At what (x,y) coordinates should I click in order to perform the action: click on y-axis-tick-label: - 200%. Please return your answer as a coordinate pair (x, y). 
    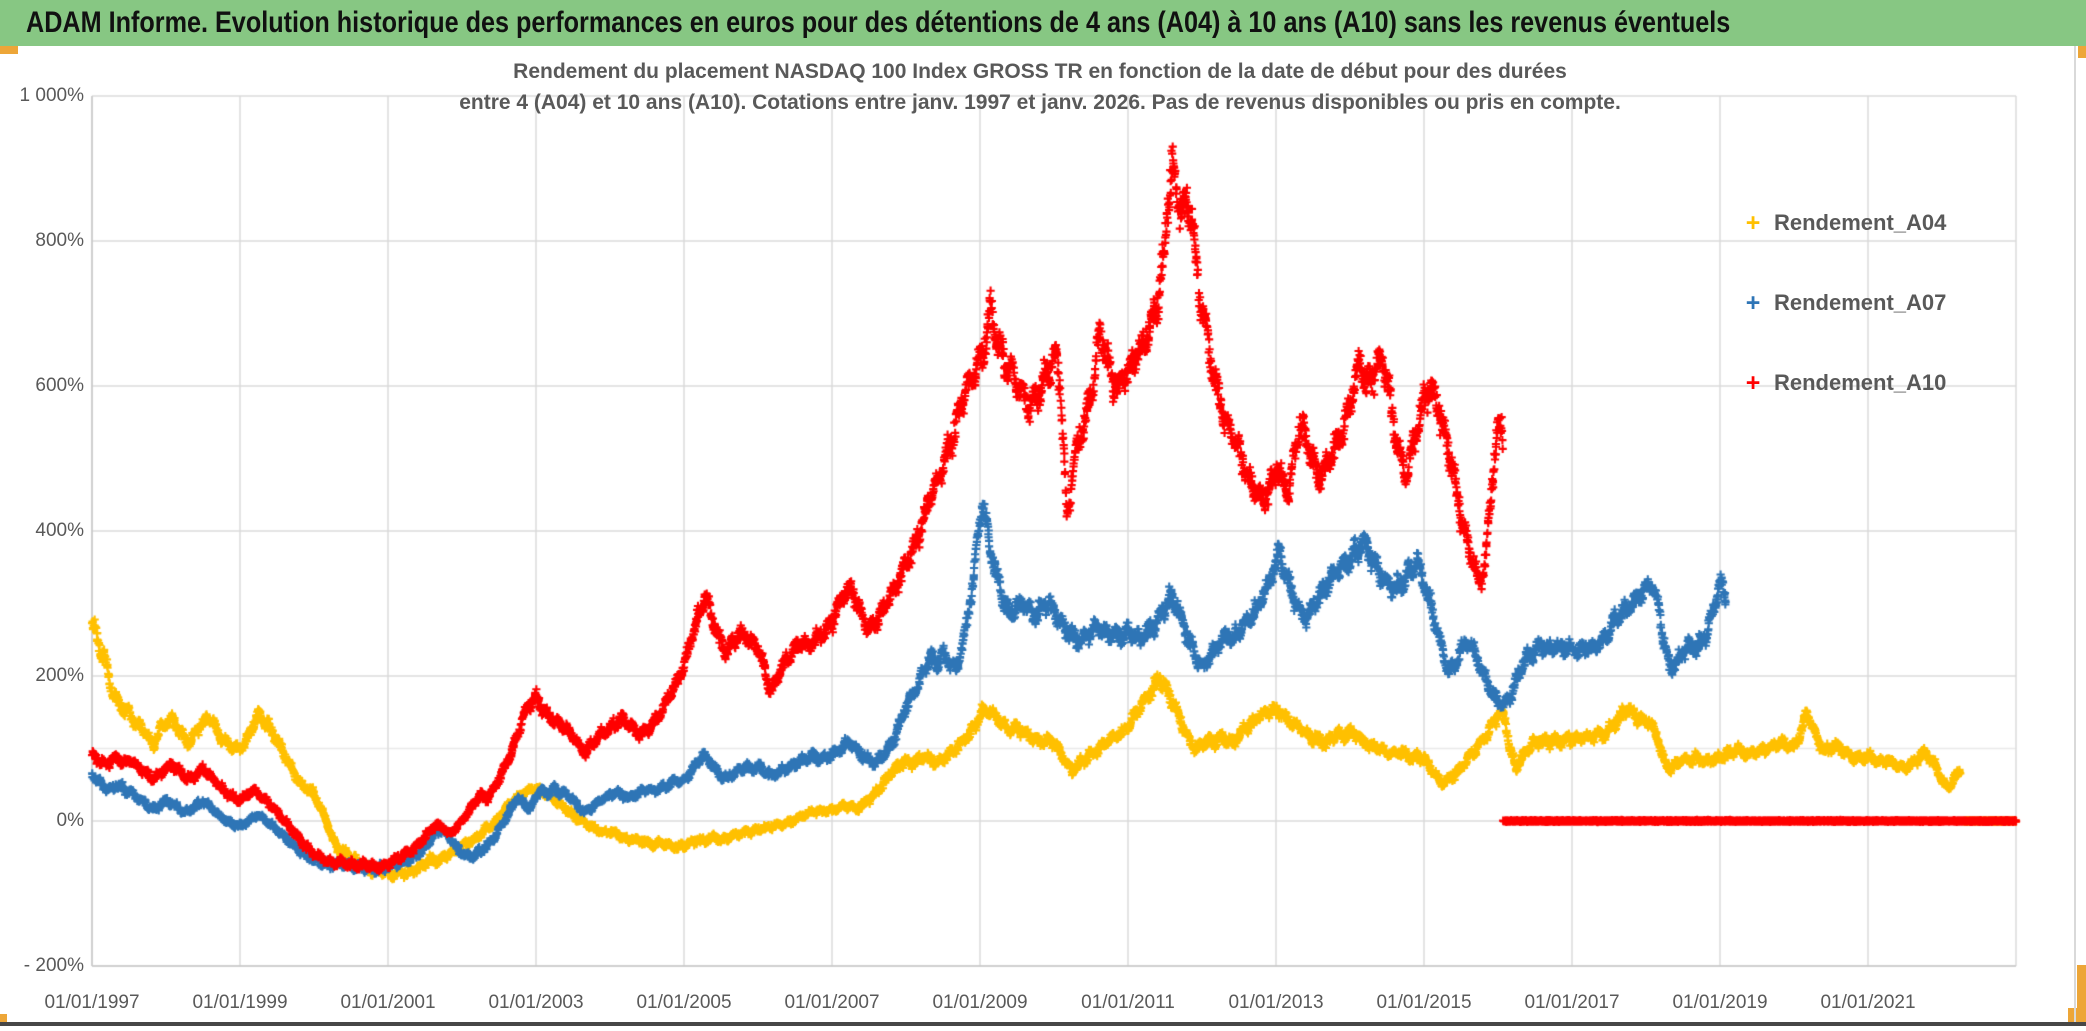
    Looking at the image, I should click on (53, 965).